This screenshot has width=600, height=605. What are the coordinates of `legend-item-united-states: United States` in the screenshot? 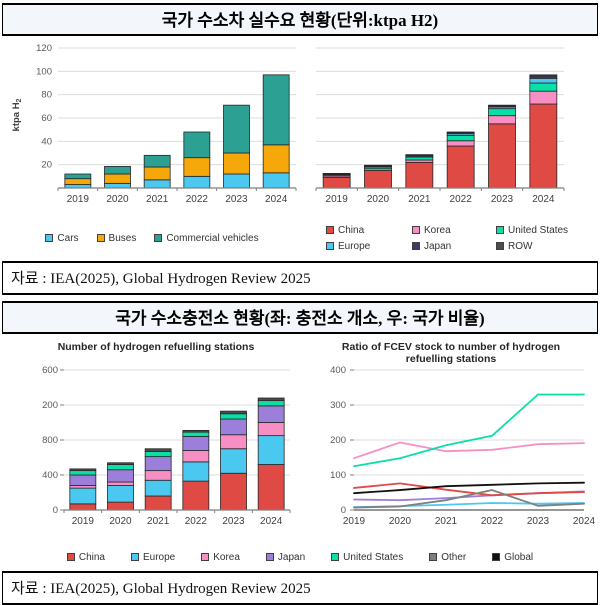 It's located at (548, 230).